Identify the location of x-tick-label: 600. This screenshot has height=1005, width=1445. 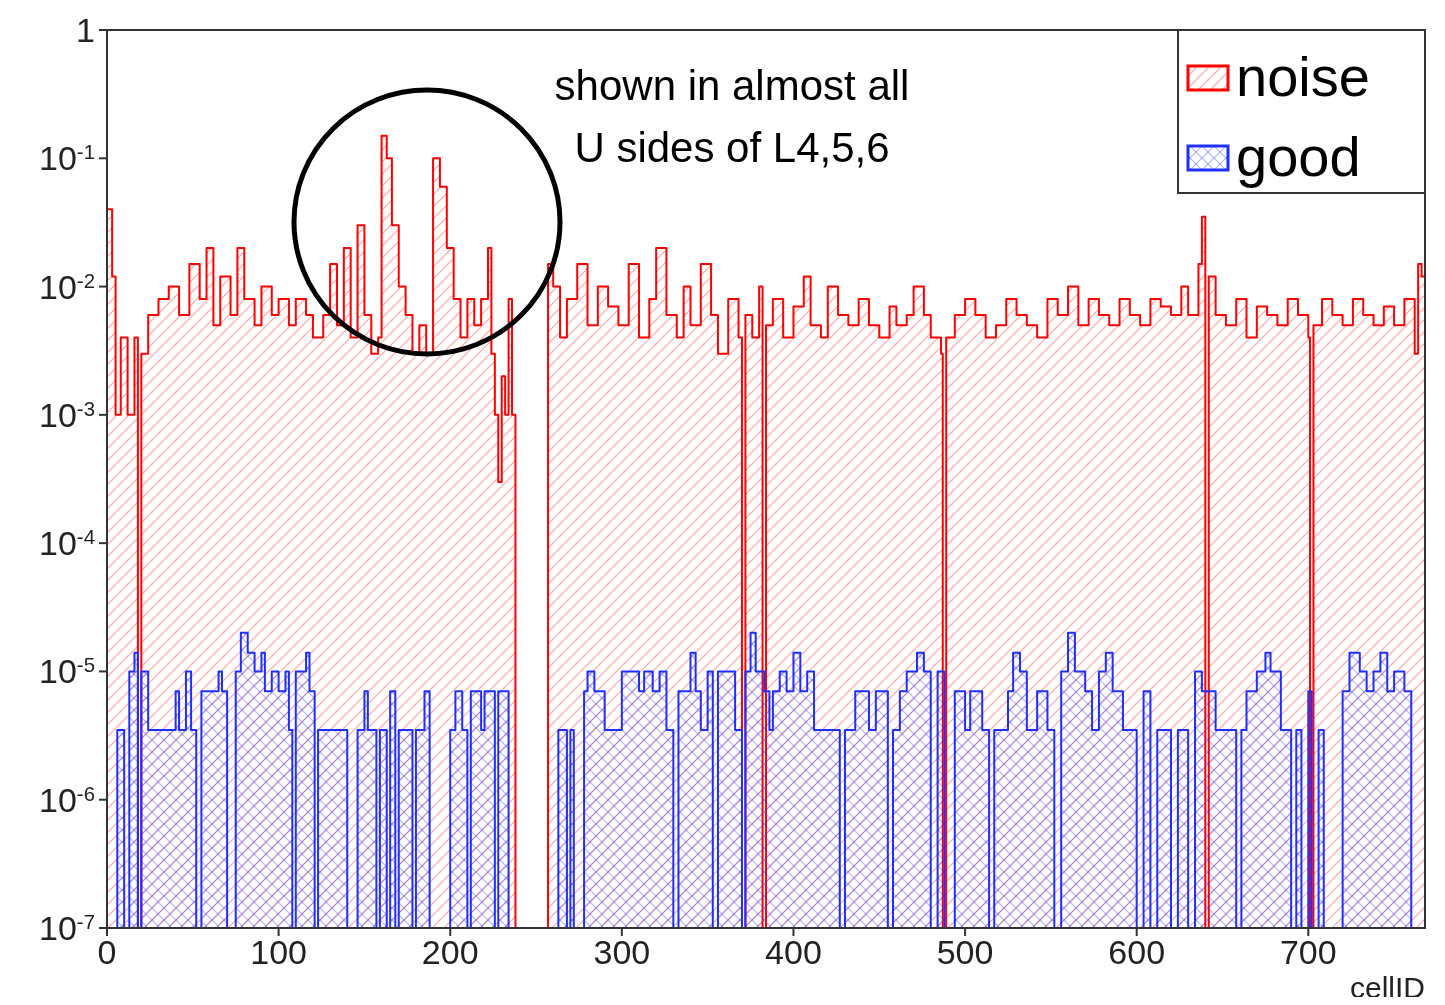
(1137, 952).